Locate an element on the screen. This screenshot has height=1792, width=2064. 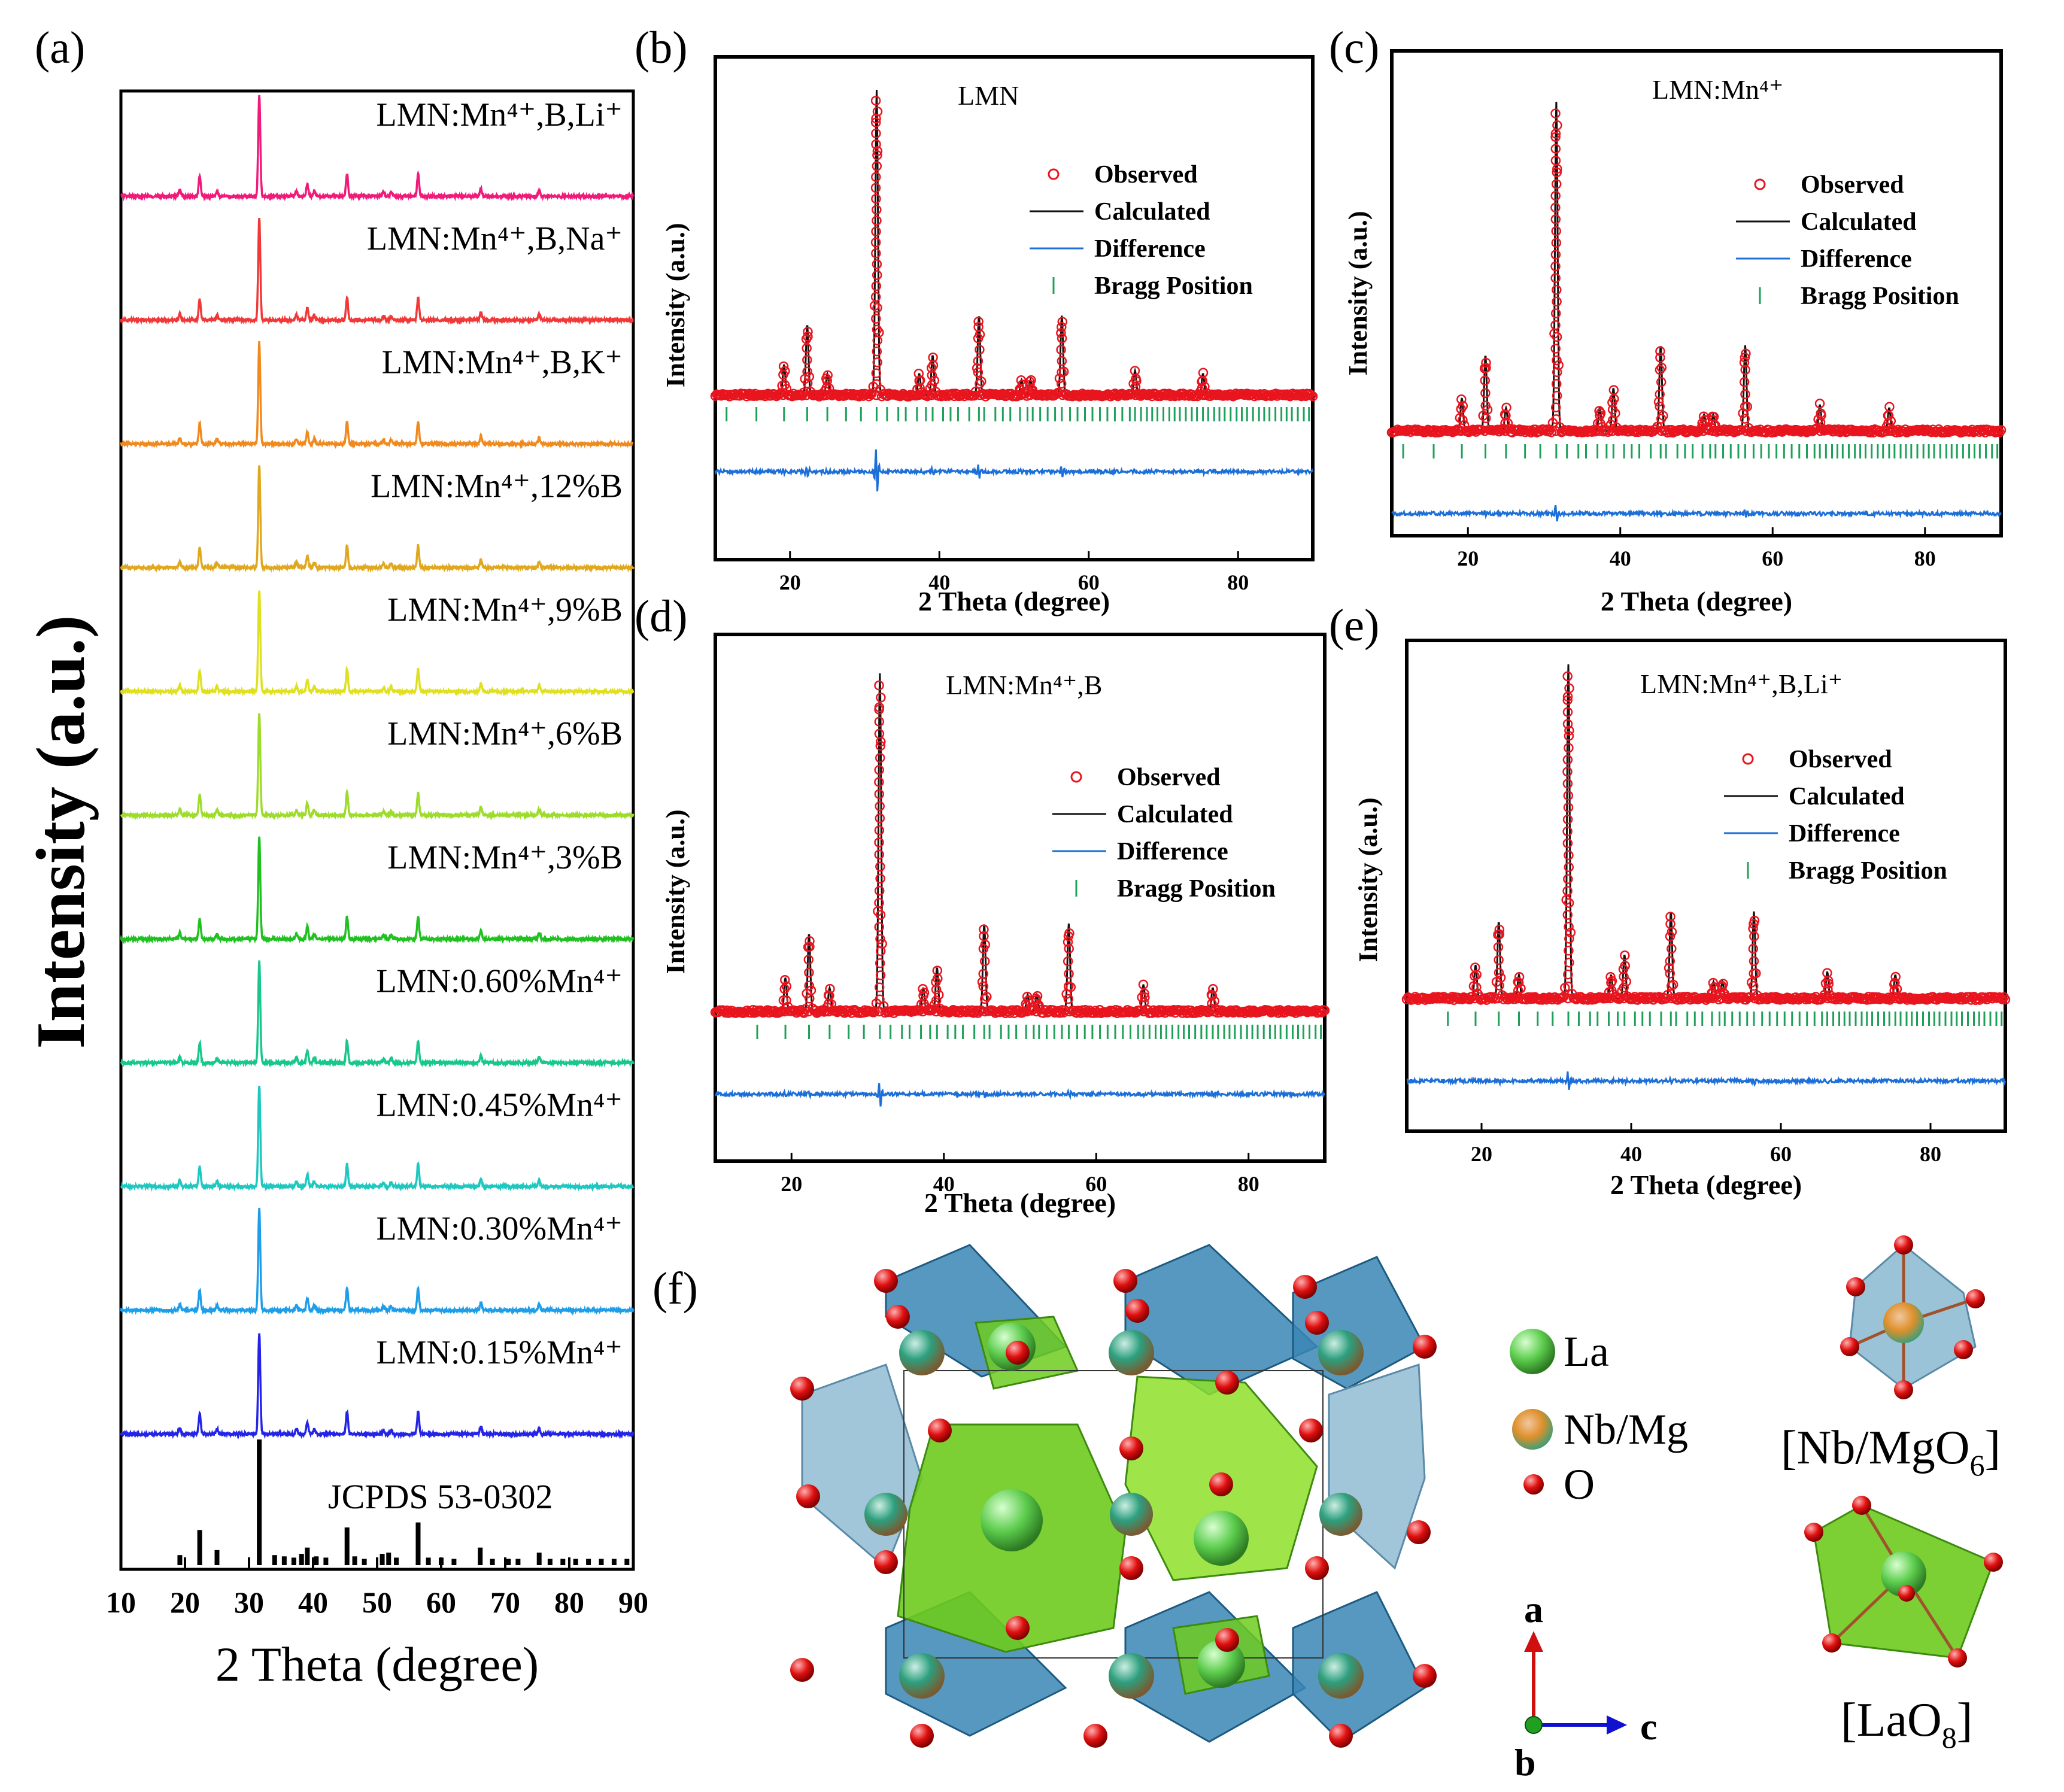
o-legend-label: O is located at coordinates (1579, 1484).